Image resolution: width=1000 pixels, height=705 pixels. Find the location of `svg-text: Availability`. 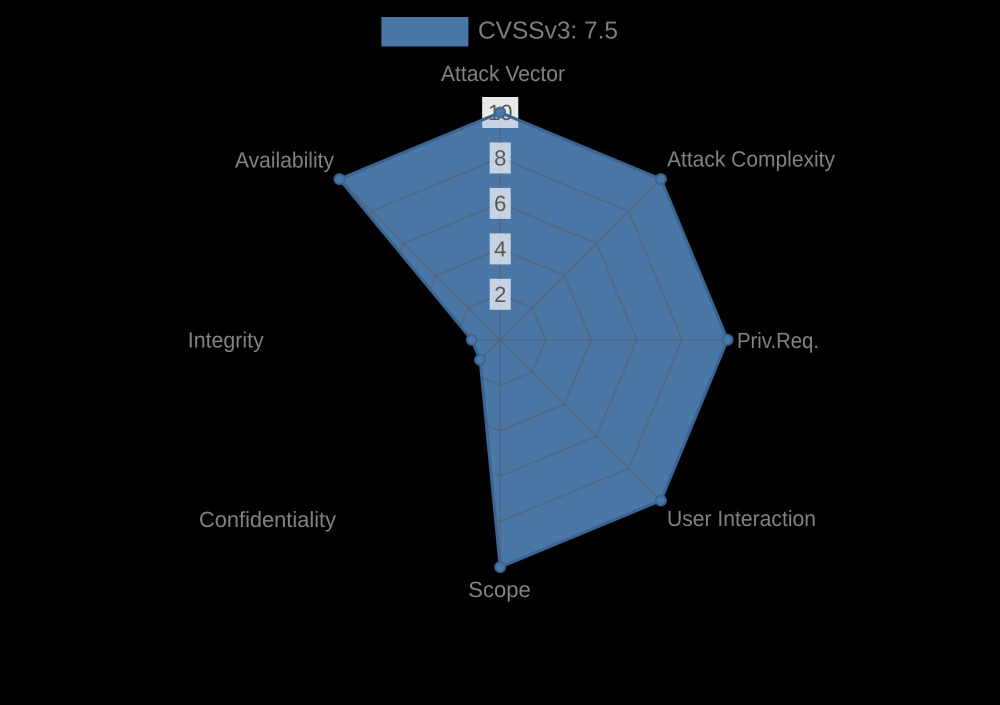

svg-text: Availability is located at coordinates (284, 160).